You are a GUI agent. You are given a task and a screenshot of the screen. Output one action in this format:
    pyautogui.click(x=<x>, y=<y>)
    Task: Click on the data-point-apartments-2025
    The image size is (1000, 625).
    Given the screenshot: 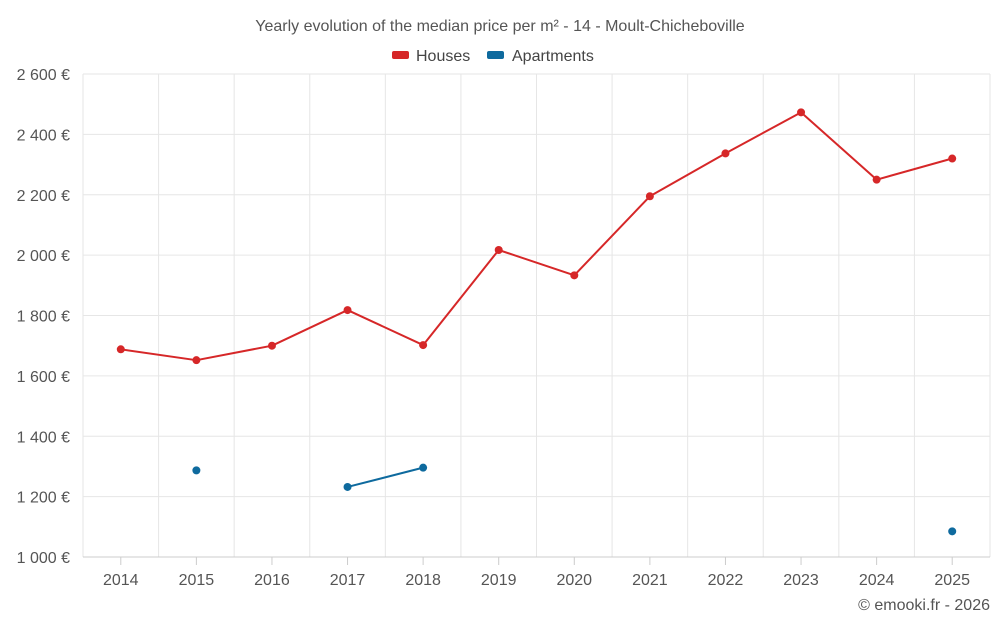 What is the action you would take?
    pyautogui.click(x=952, y=531)
    